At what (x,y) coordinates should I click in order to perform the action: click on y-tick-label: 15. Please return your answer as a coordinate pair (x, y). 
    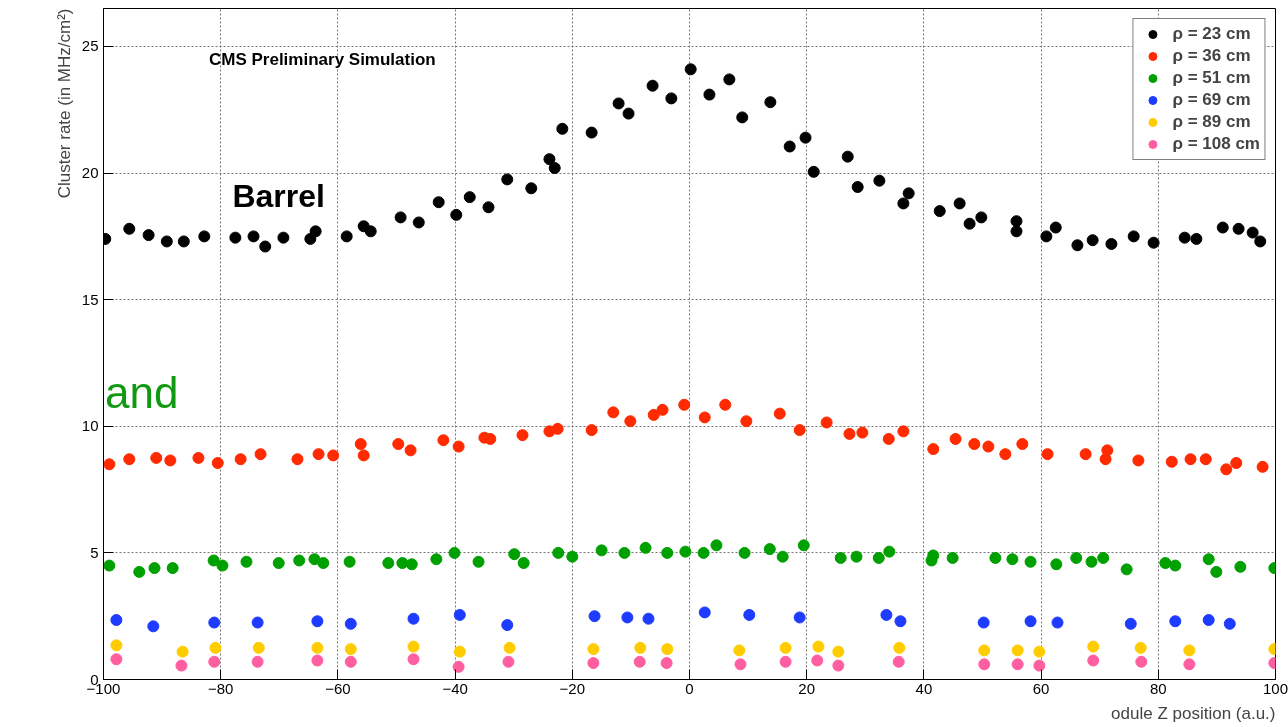
    Looking at the image, I should click on (90, 299).